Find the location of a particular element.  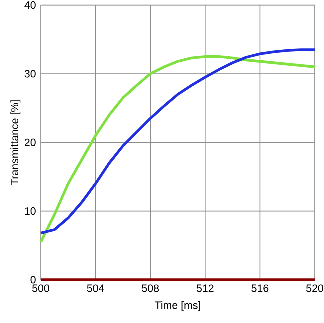

y-tick-label: 10 is located at coordinates (30, 212).